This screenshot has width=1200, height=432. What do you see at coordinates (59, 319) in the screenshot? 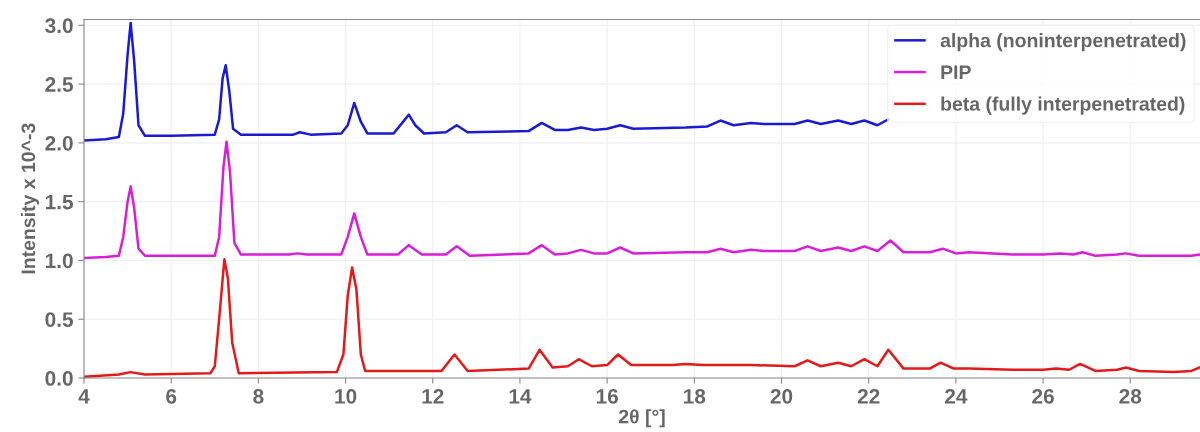
I see `y-tick-label: 0.5` at bounding box center [59, 319].